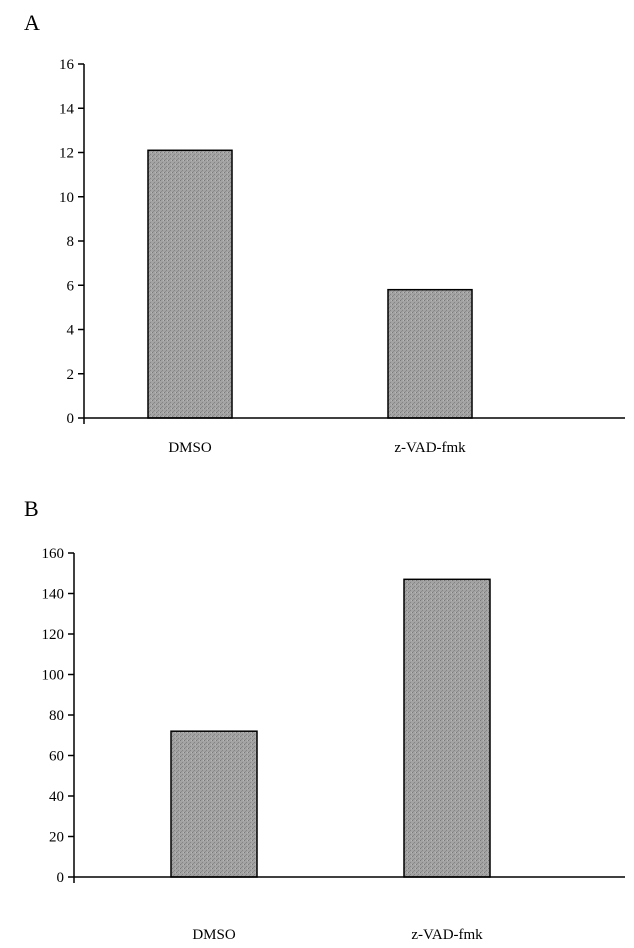  What do you see at coordinates (71, 286) in the screenshot?
I see `y-tick-label: 6` at bounding box center [71, 286].